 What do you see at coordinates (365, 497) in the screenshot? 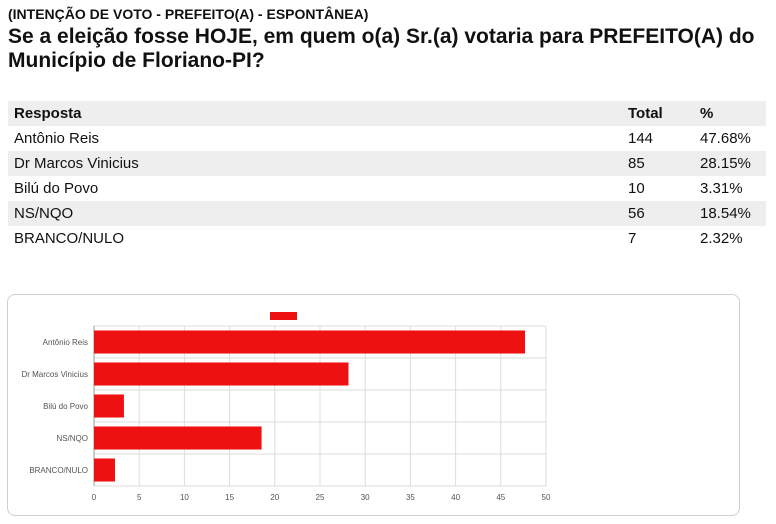
I see `x-tick-label: 30` at bounding box center [365, 497].